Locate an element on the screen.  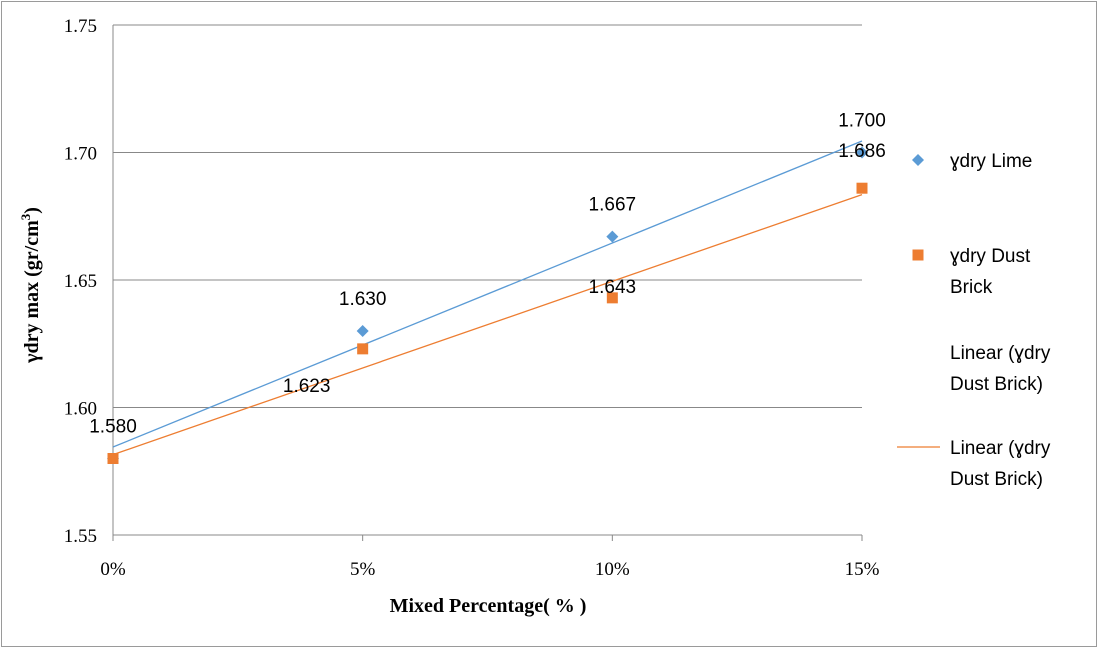
y-axis-title-main: γdry max (gr/cm is located at coordinates (32, 292).